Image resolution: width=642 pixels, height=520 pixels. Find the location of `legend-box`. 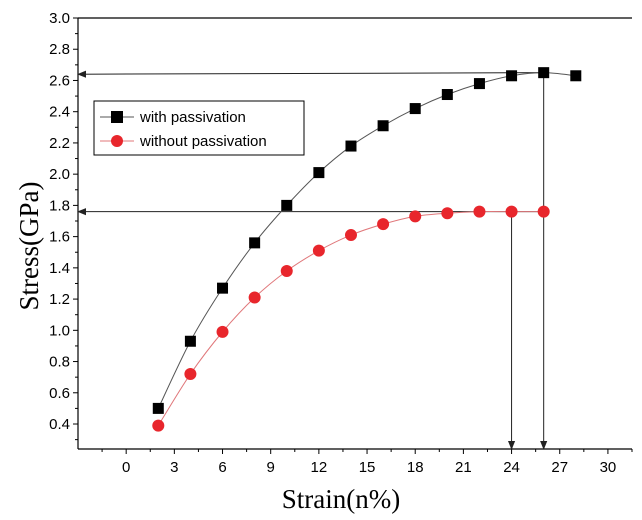

legend-box is located at coordinates (199, 128).